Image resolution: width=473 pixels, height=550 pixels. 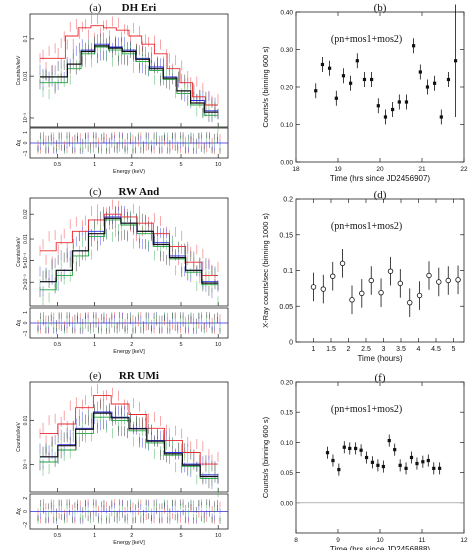 What do you see at coordinates (286, 413) in the screenshot?
I see `y-tick-label: 0.15` at bounding box center [286, 413].